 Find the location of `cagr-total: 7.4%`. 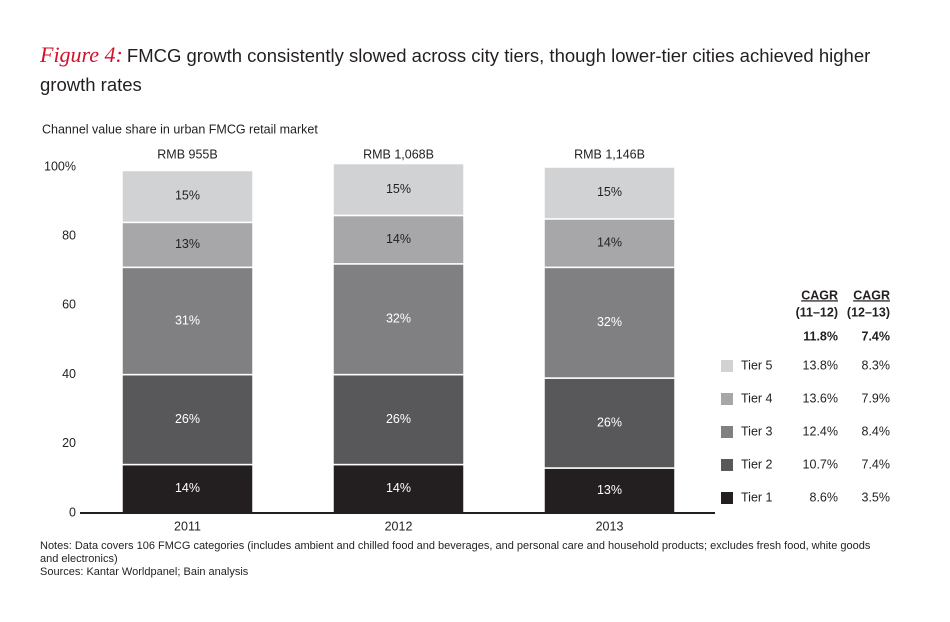

cagr-total: 7.4% is located at coordinates (876, 336).